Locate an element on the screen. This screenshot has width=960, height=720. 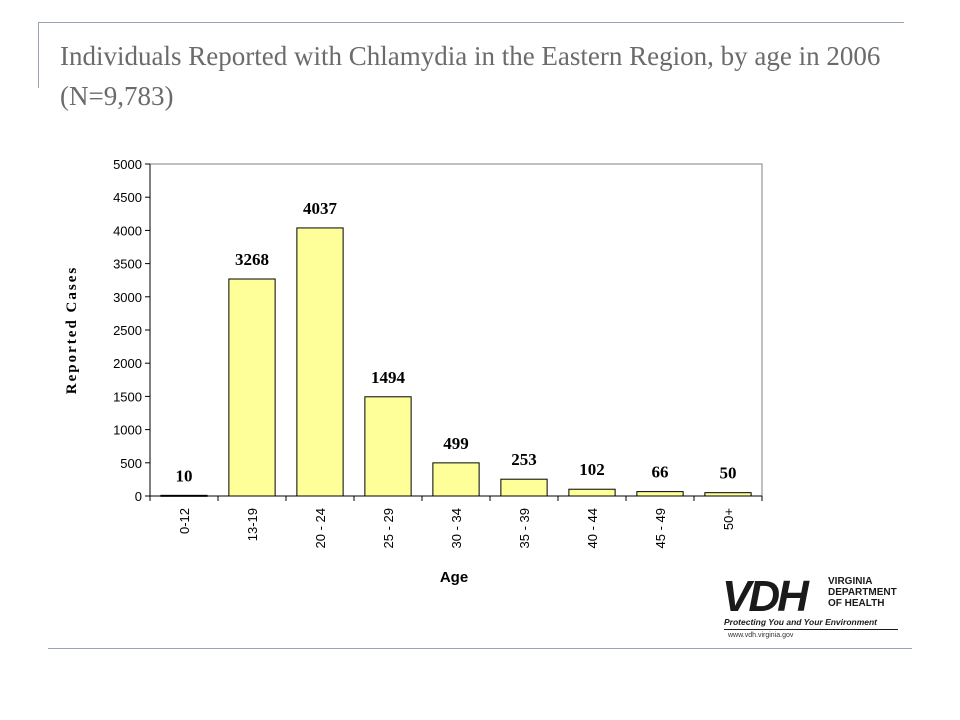
logo-dept-line-1: VIRGINIA is located at coordinates (850, 581).